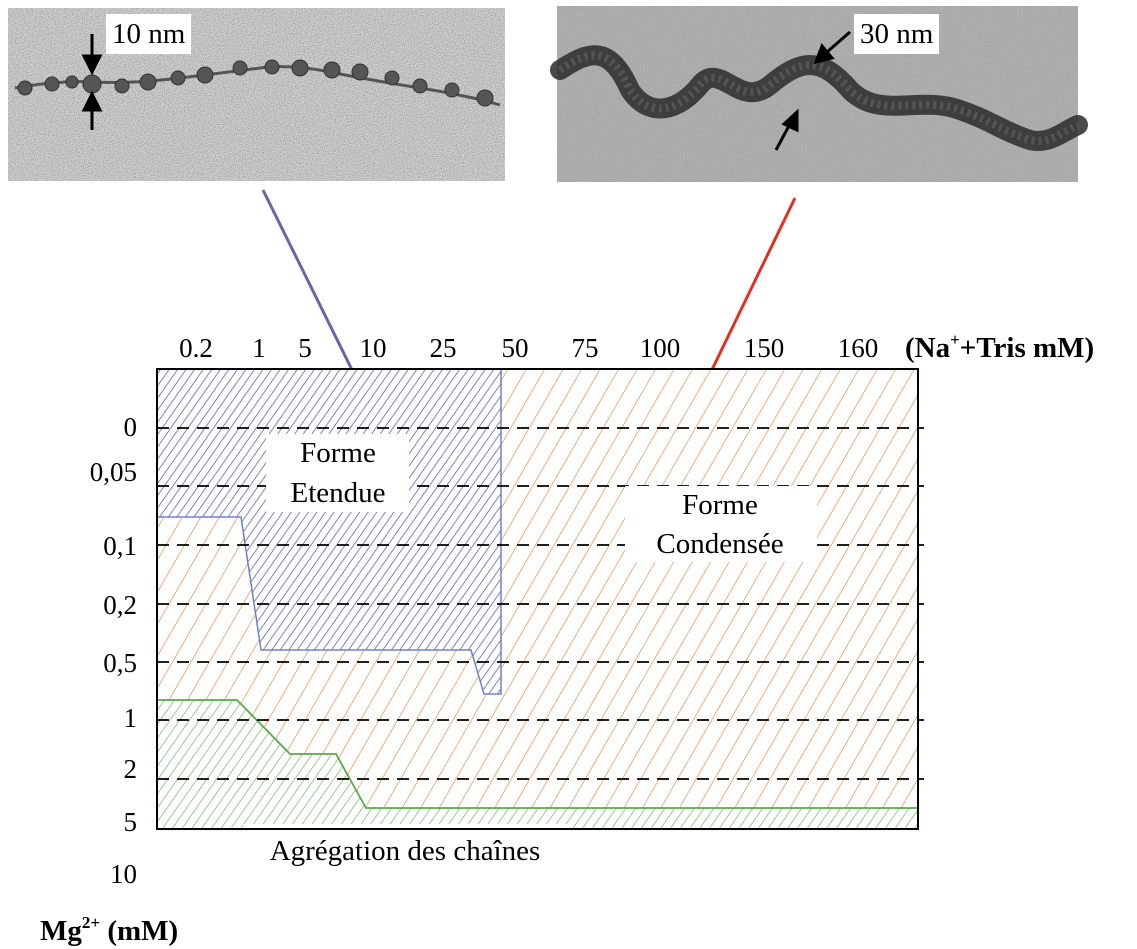 This screenshot has height=949, width=1137. What do you see at coordinates (131, 769) in the screenshot?
I see `left-tick: 2` at bounding box center [131, 769].